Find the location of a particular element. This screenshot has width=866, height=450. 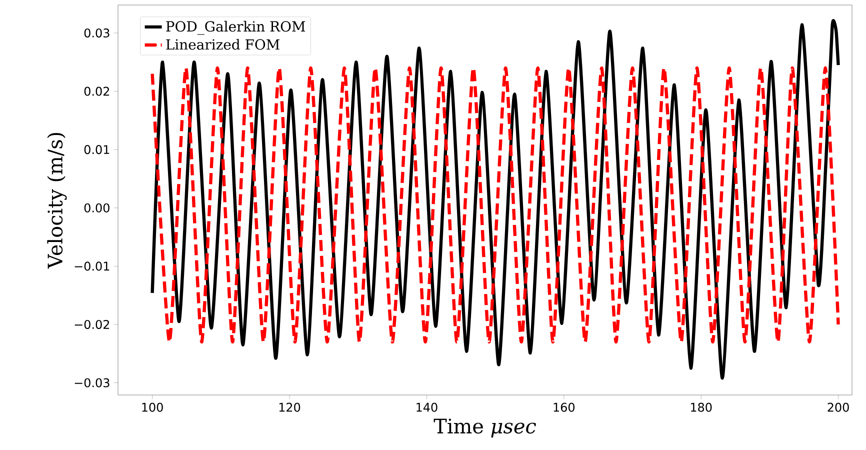

y-tick-label: 0.03 is located at coordinates (97, 33).